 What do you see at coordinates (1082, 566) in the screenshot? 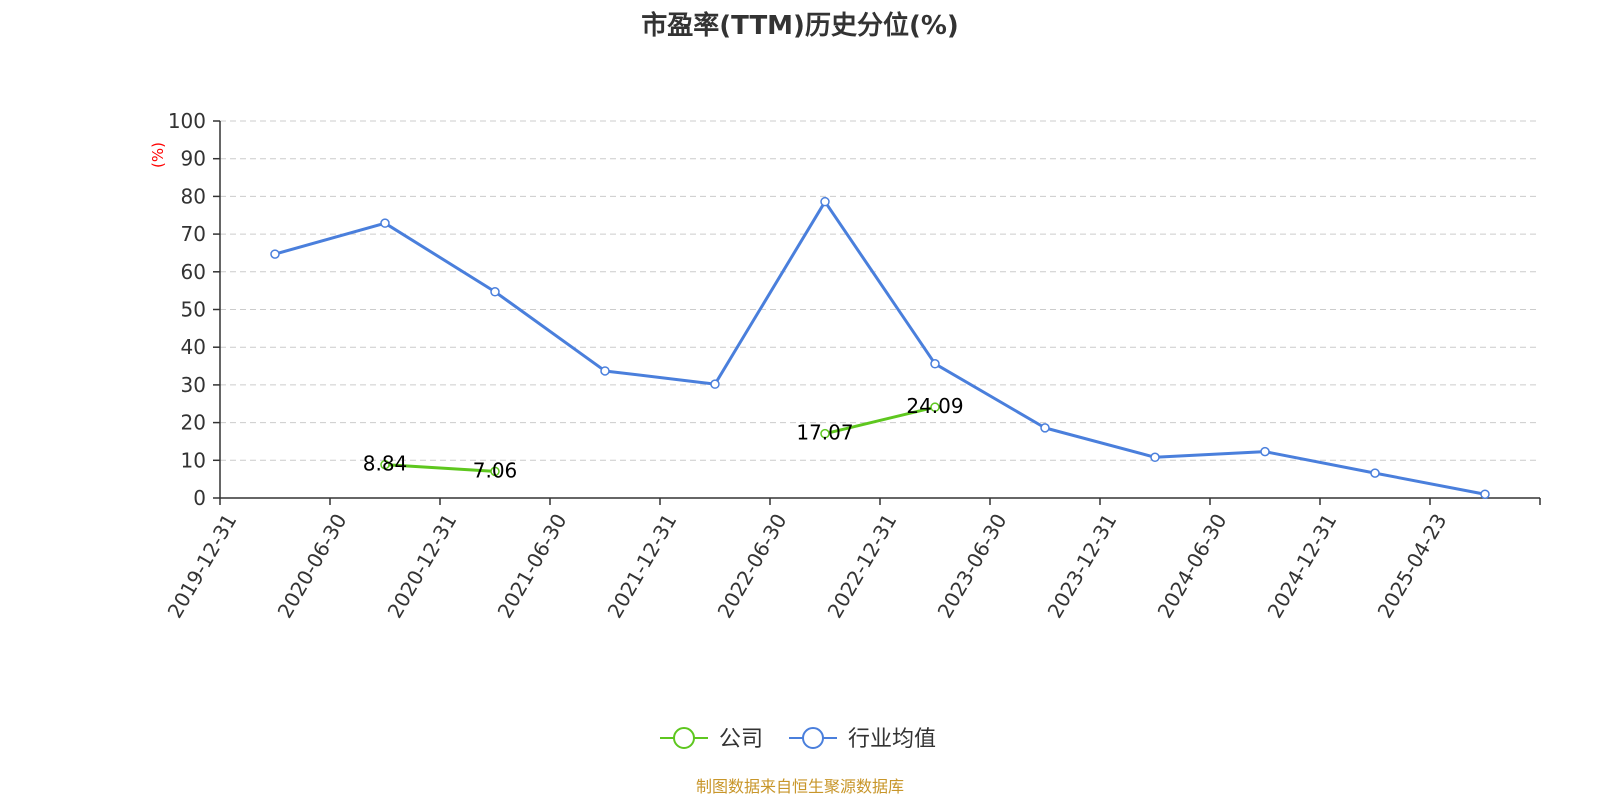
I see `x-tick-label-2023-12-31: 2023-12-31` at bounding box center [1082, 566].